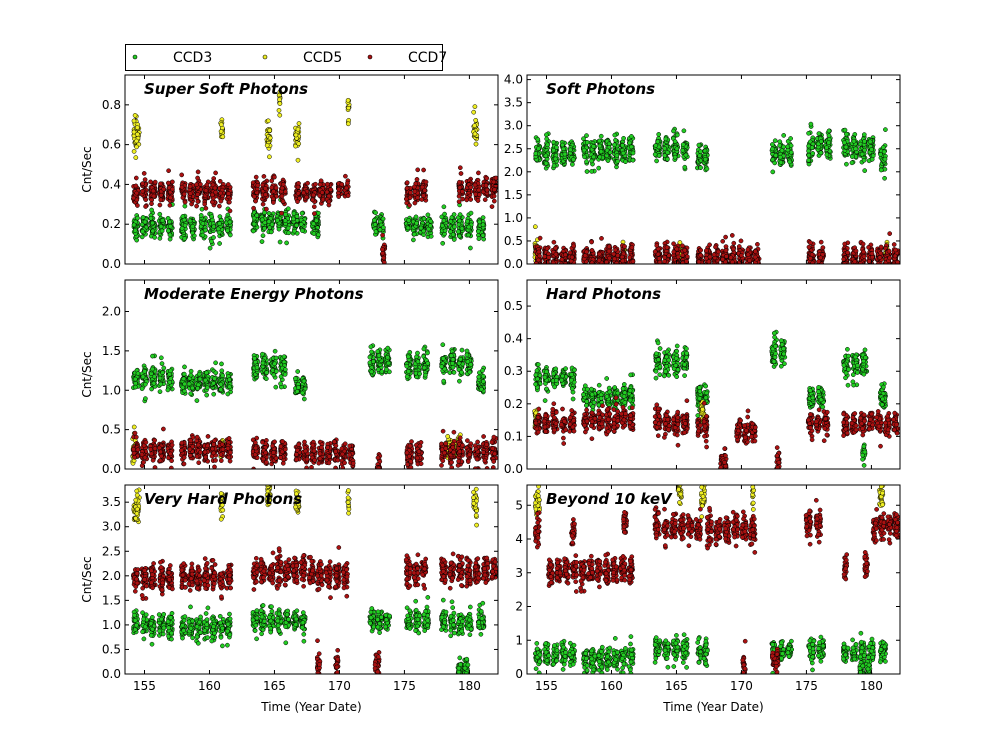 This screenshot has height=750, width=1000. I want to click on legend-label-ccd3: CCD3, so click(192, 58).